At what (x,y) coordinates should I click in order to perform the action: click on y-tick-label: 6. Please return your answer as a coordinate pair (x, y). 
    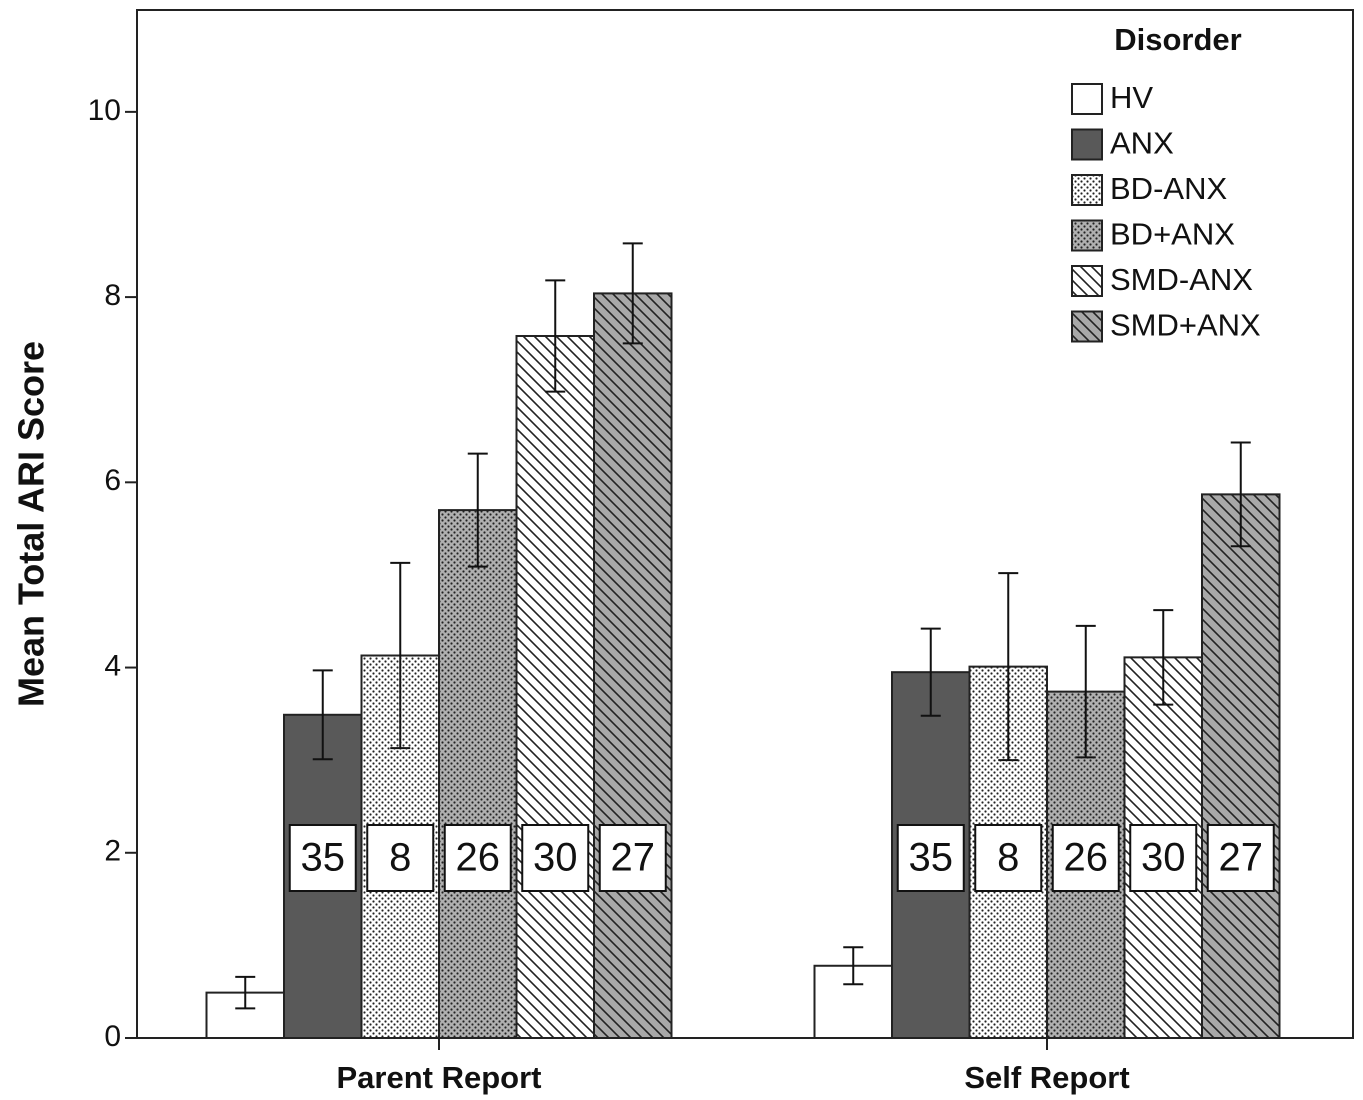
    Looking at the image, I should click on (112, 480).